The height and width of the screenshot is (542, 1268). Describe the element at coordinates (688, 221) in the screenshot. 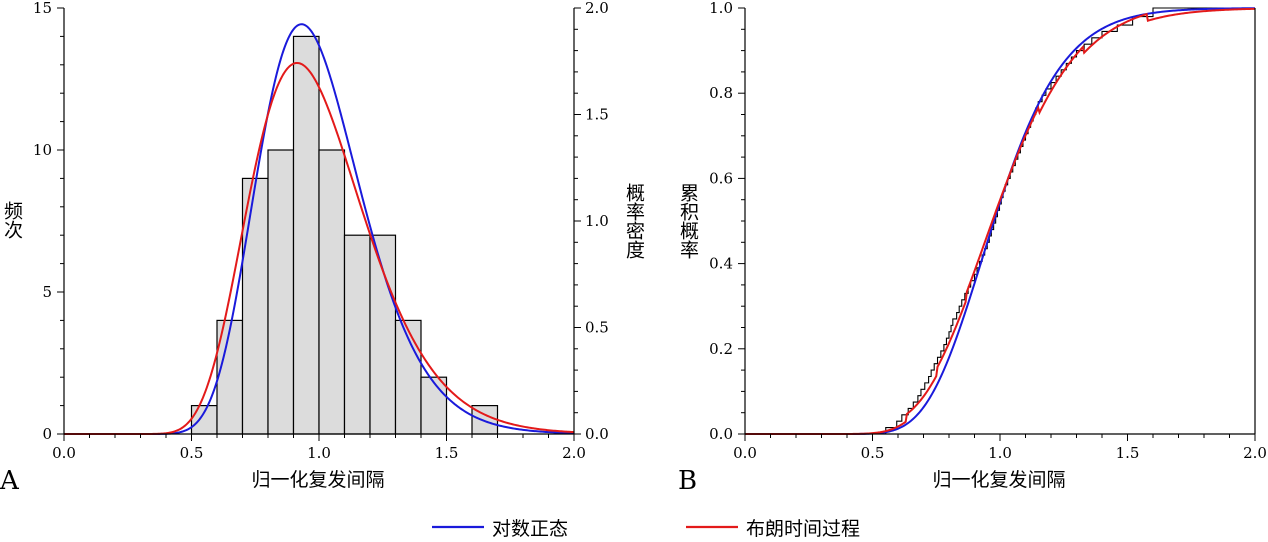

I see `panel-b-ylabel: 累积概率` at that location.